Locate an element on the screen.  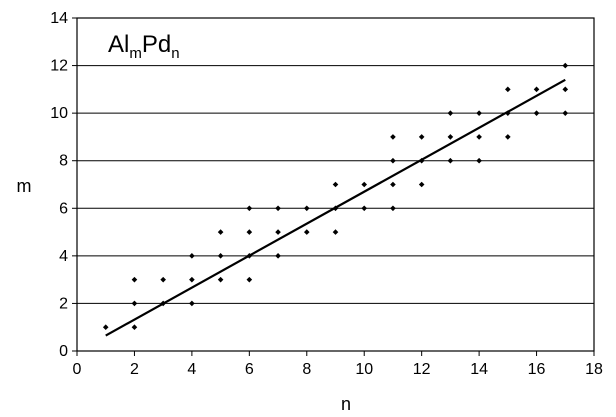
y-tick-label-14: 14 is located at coordinates (59, 18).